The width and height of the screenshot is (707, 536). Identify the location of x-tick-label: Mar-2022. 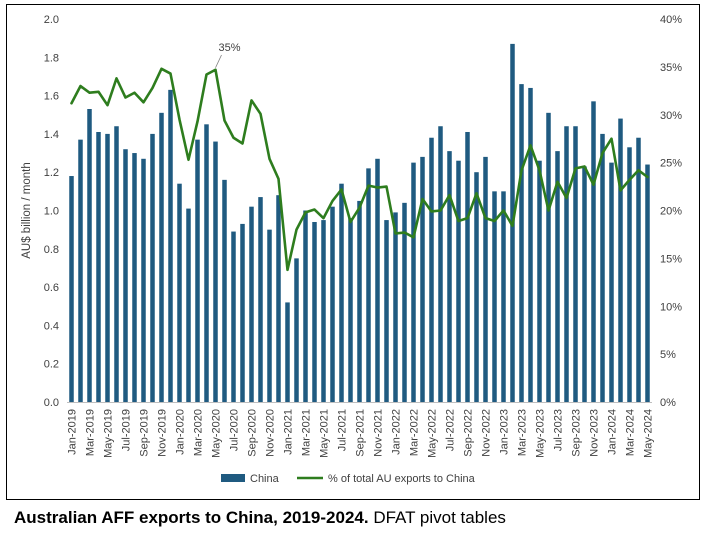
(415, 432).